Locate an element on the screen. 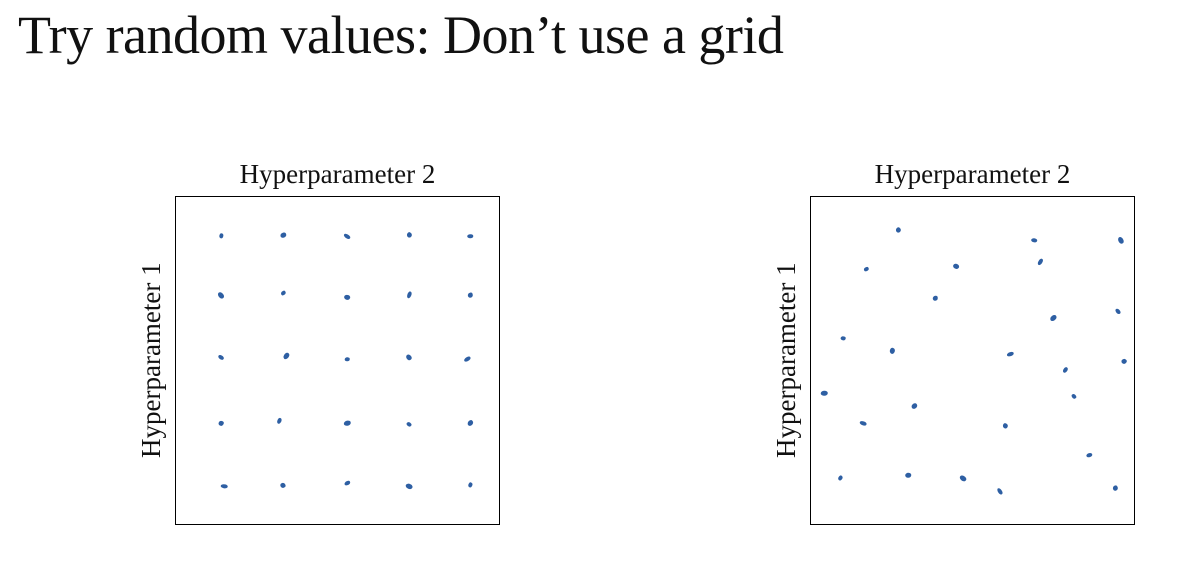  grid-search-left-axis-label: Hyperparameter 1 is located at coordinates (151, 360).